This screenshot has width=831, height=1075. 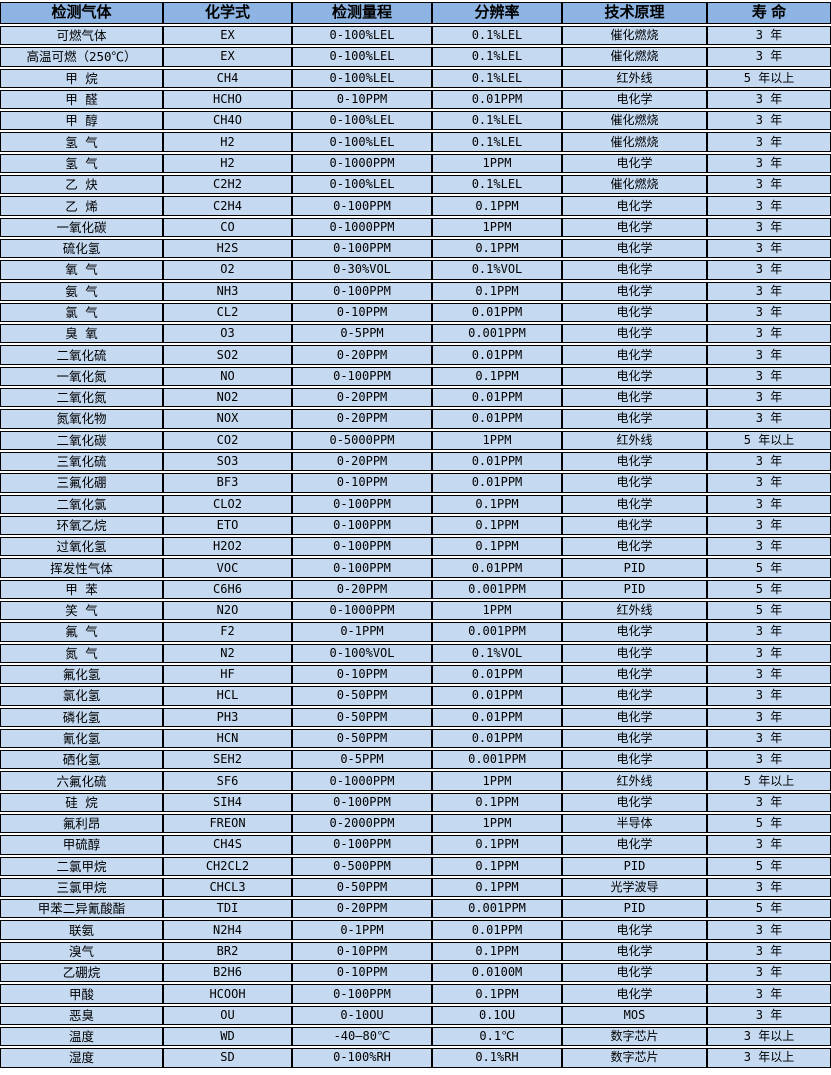 What do you see at coordinates (415, 909) in the screenshot?
I see `table-row: 甲苯二异氰酸酯 TDI 0-20PPM 0.001PPM PID 5 年` at bounding box center [415, 909].